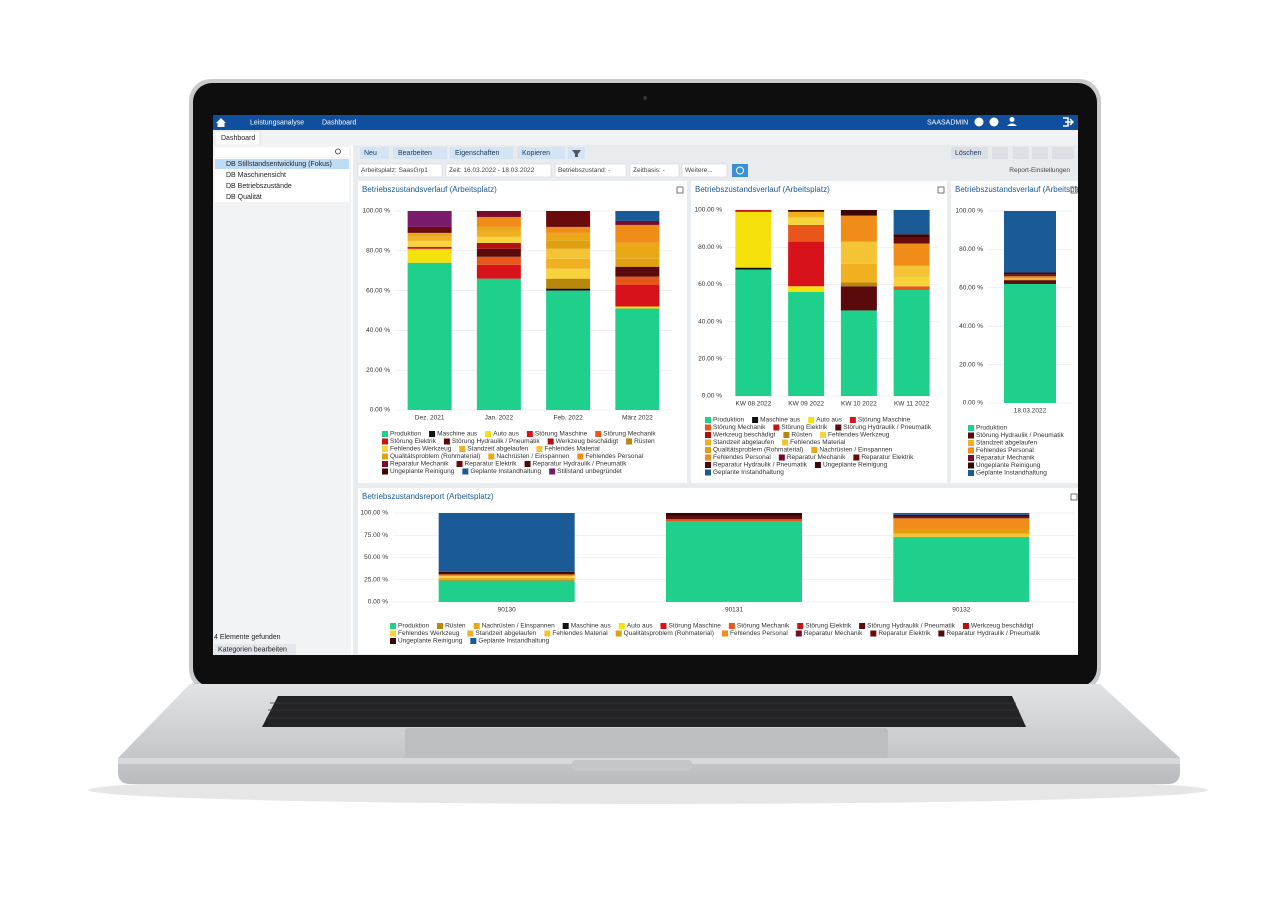 The image size is (1280, 914). I want to click on select-label: Zeitbasis: -, so click(649, 170).